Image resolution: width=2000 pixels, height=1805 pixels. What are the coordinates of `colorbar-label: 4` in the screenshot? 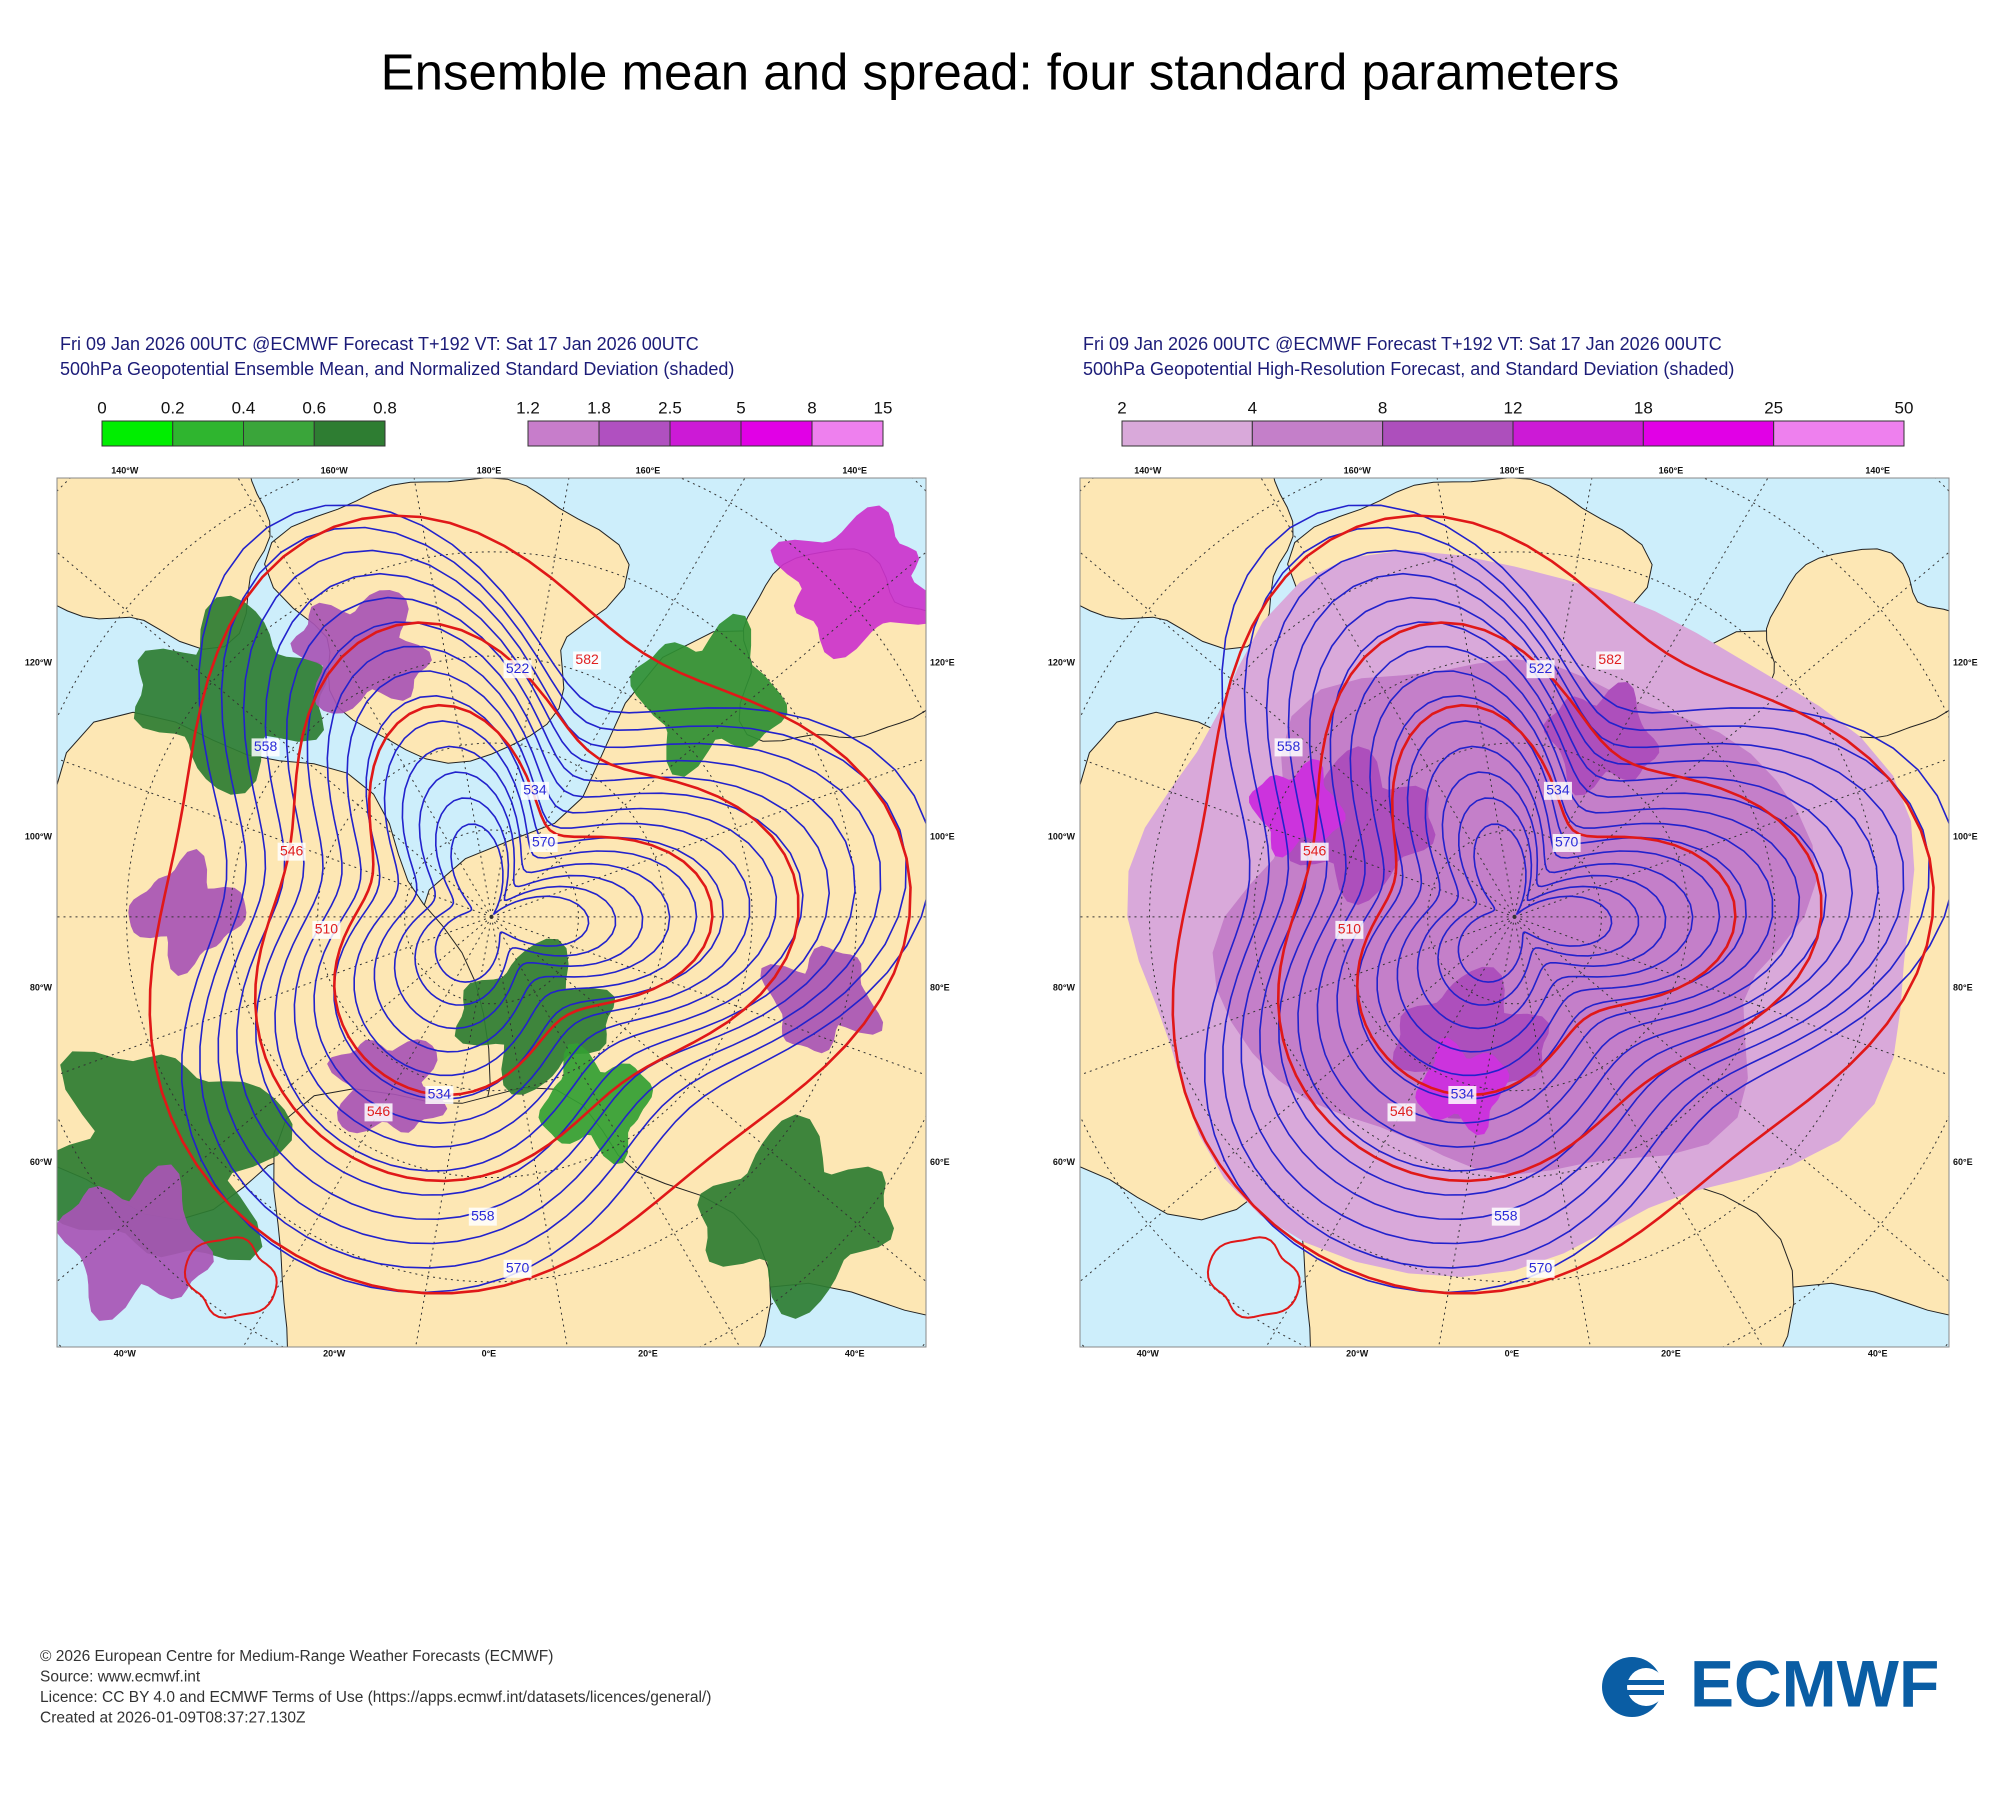 It's located at (1252, 407).